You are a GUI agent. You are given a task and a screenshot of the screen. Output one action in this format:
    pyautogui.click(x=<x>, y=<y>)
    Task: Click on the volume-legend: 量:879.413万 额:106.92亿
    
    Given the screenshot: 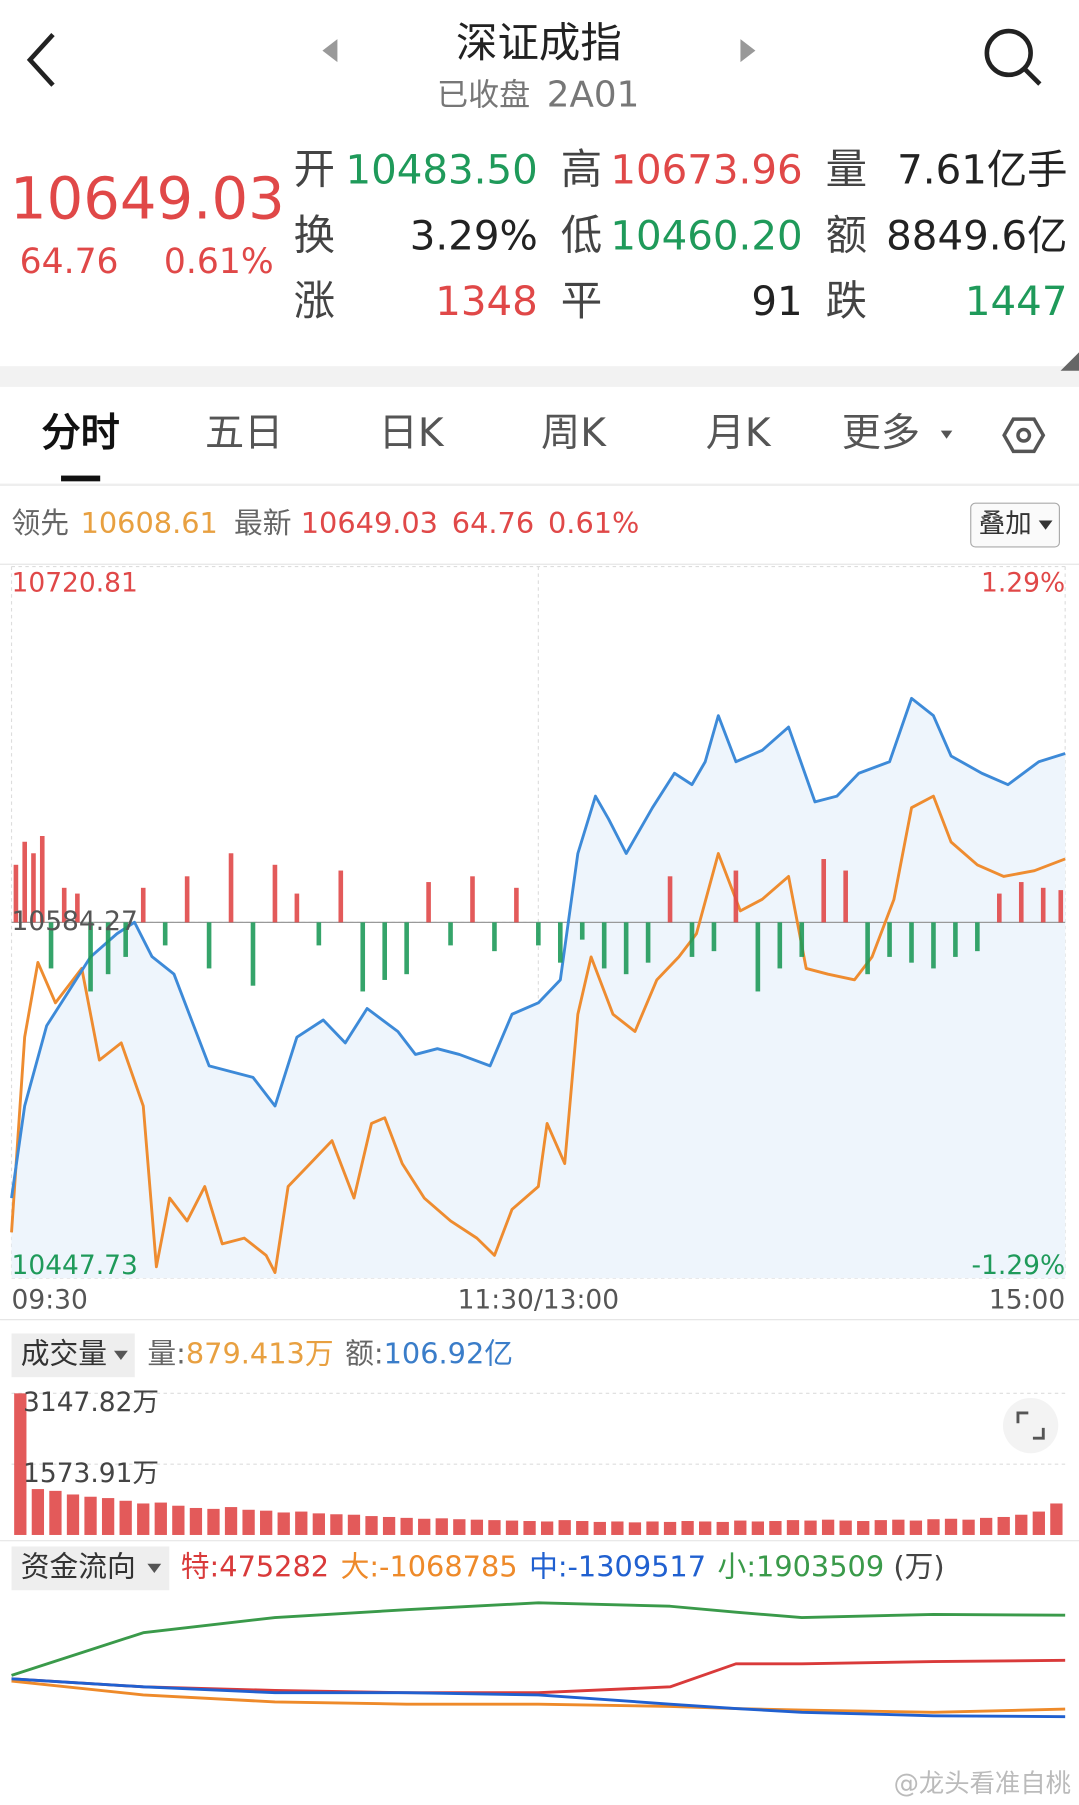 What is the action you would take?
    pyautogui.click(x=330, y=1353)
    